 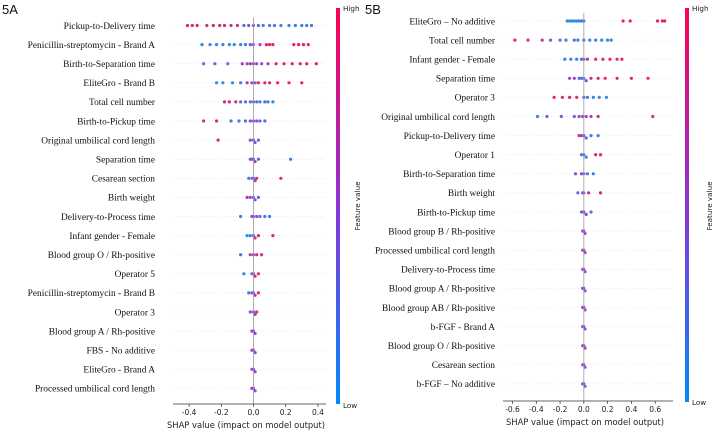 I want to click on x-tick-label: 0.2, so click(x=286, y=412).